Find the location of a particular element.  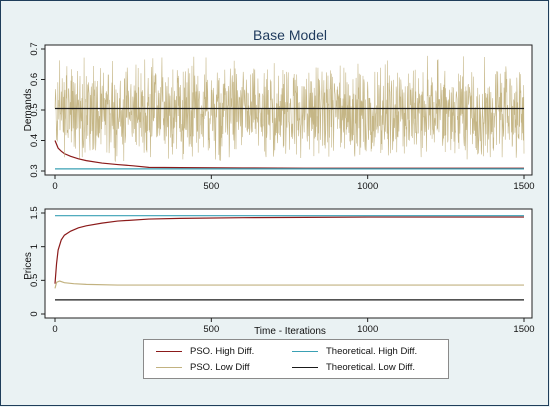

legend-item-theoretical-high: Theoretical. High Diff. is located at coordinates (354, 351).